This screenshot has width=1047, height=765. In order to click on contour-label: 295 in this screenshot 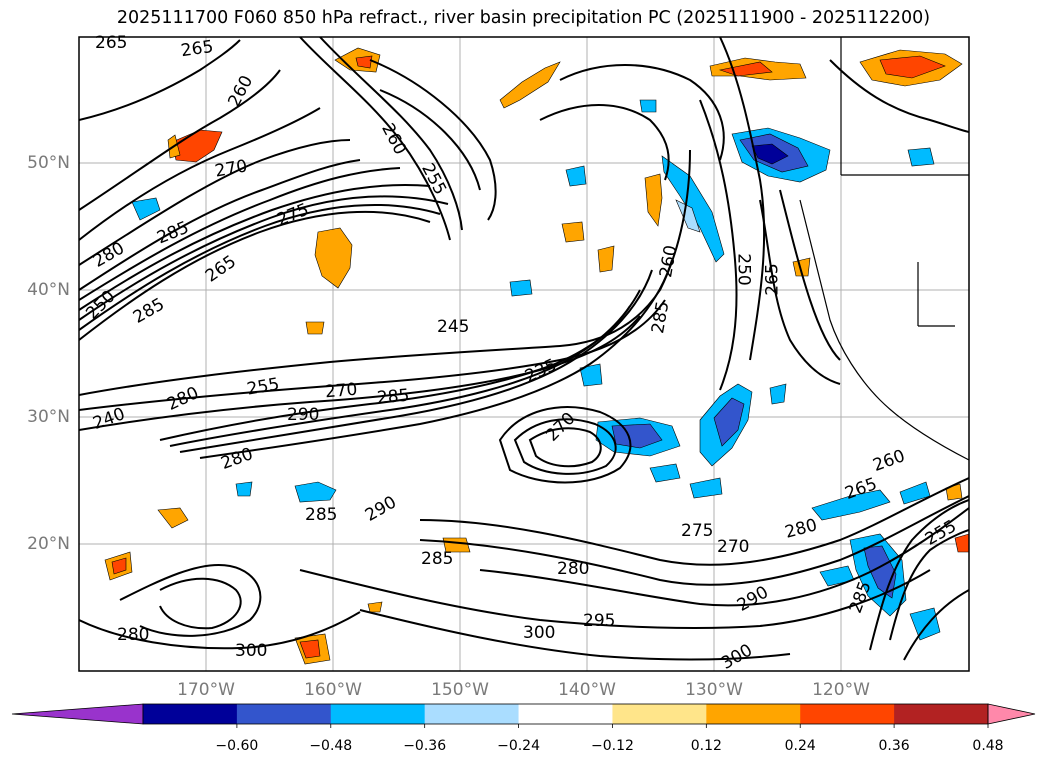, I will do `click(599, 621)`.